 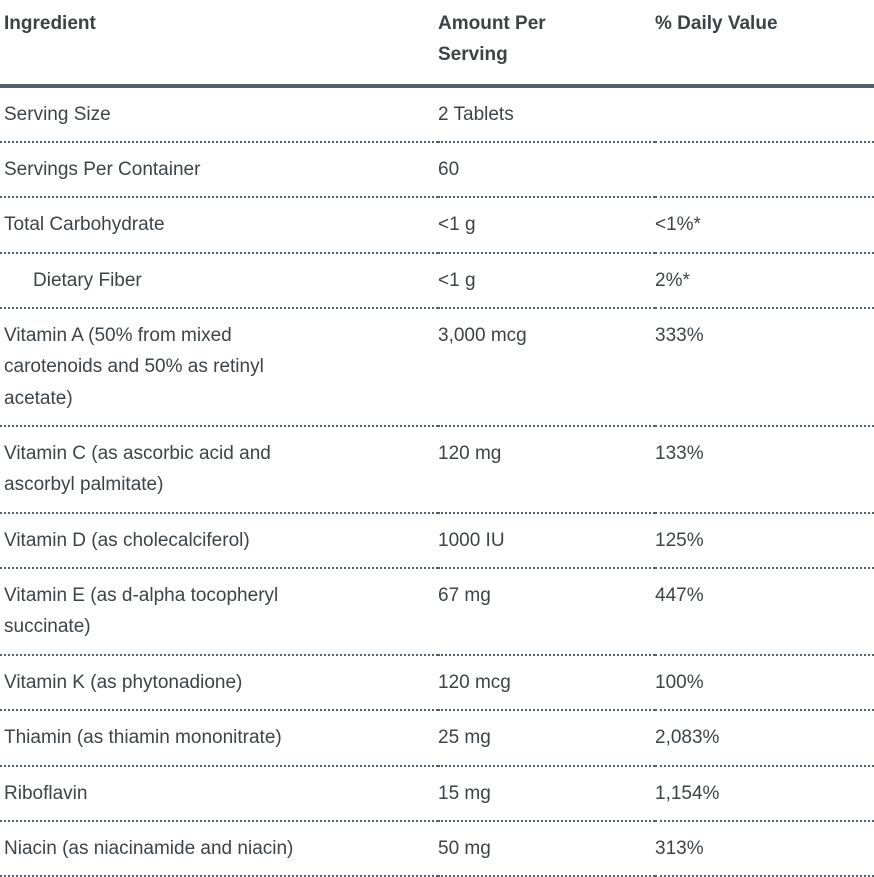 I want to click on ingredient-cell: Servings Per Container, so click(x=219, y=170).